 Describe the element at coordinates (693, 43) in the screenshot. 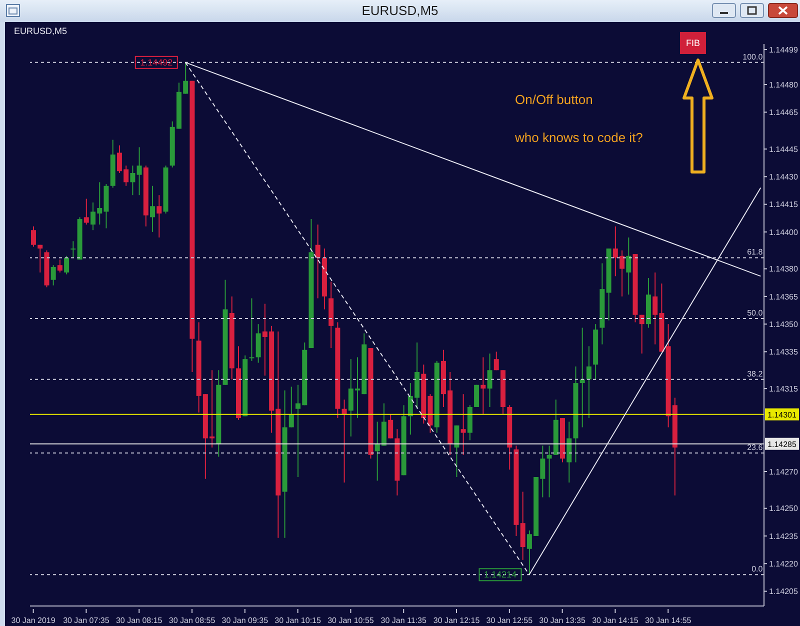

I see `toggle-button: FIB` at that location.